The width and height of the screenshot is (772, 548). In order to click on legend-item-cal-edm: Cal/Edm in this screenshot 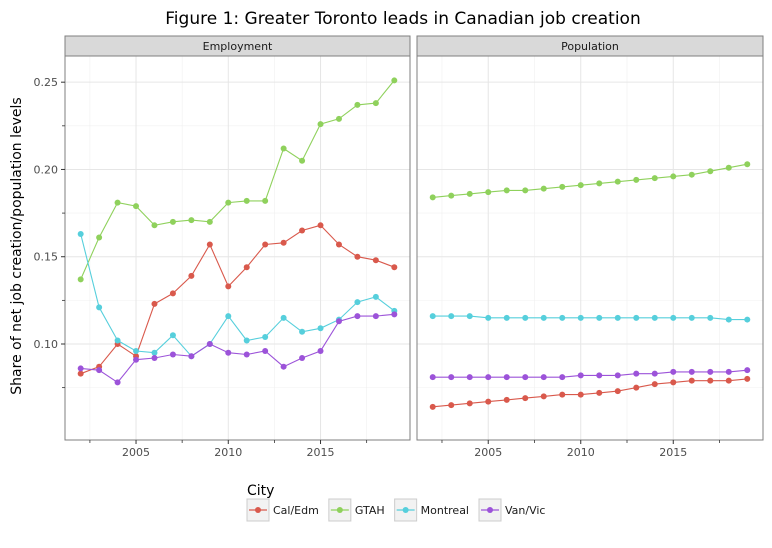, I will do `click(282, 510)`.